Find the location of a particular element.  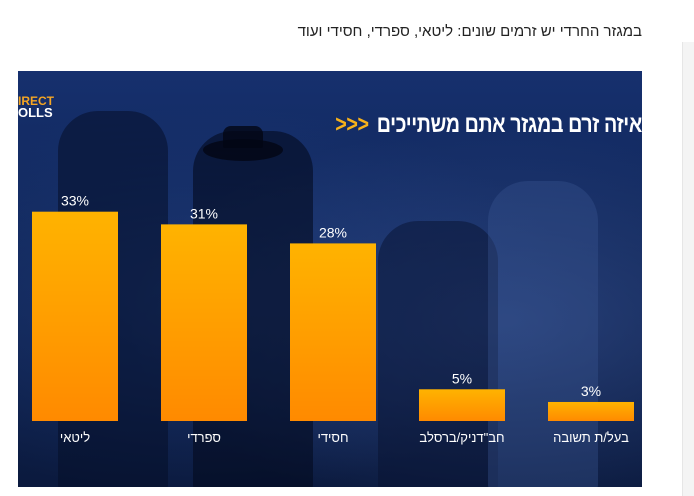

category-label: בעל/ת תשובה is located at coordinates (591, 437).